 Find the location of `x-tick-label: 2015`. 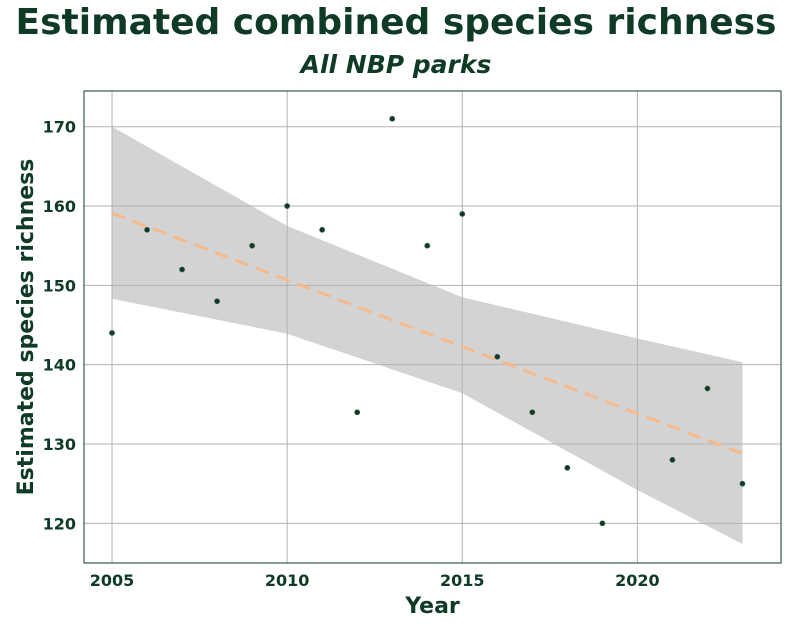

x-tick-label: 2015 is located at coordinates (462, 580).